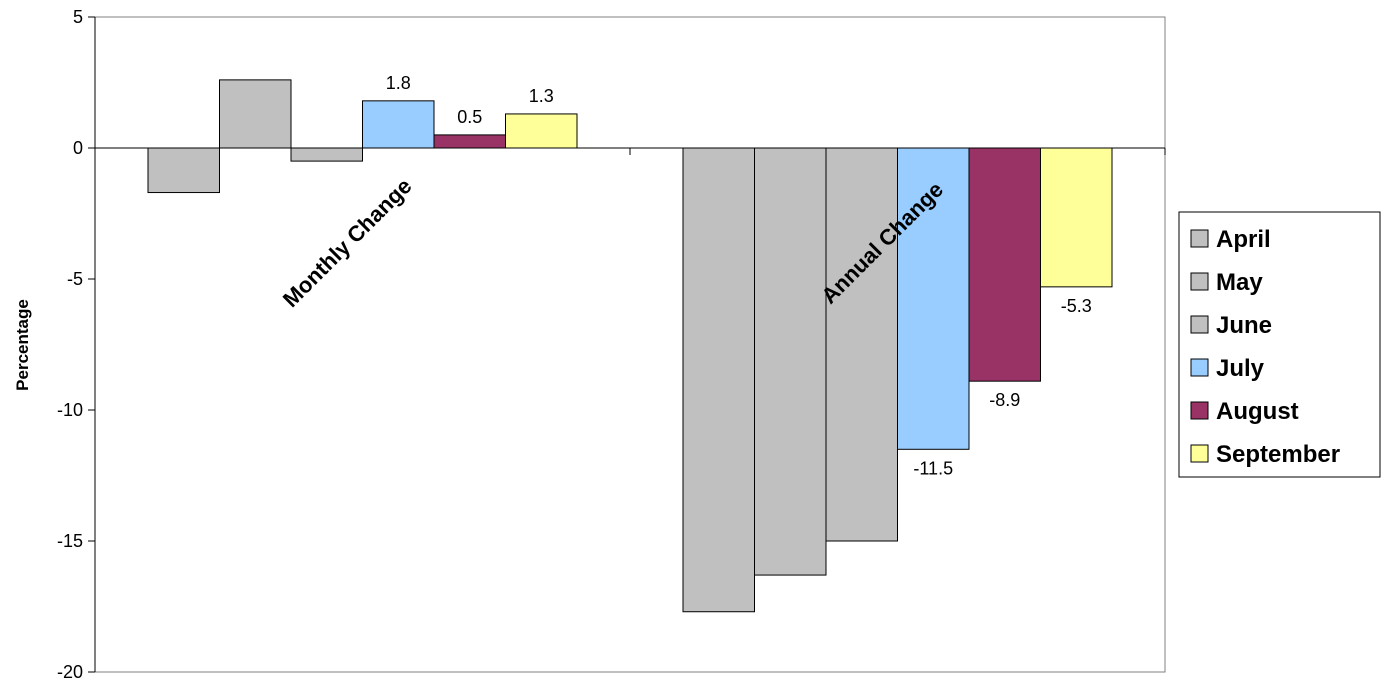 The width and height of the screenshot is (1394, 681). I want to click on y-tick-label: -20, so click(70, 671).